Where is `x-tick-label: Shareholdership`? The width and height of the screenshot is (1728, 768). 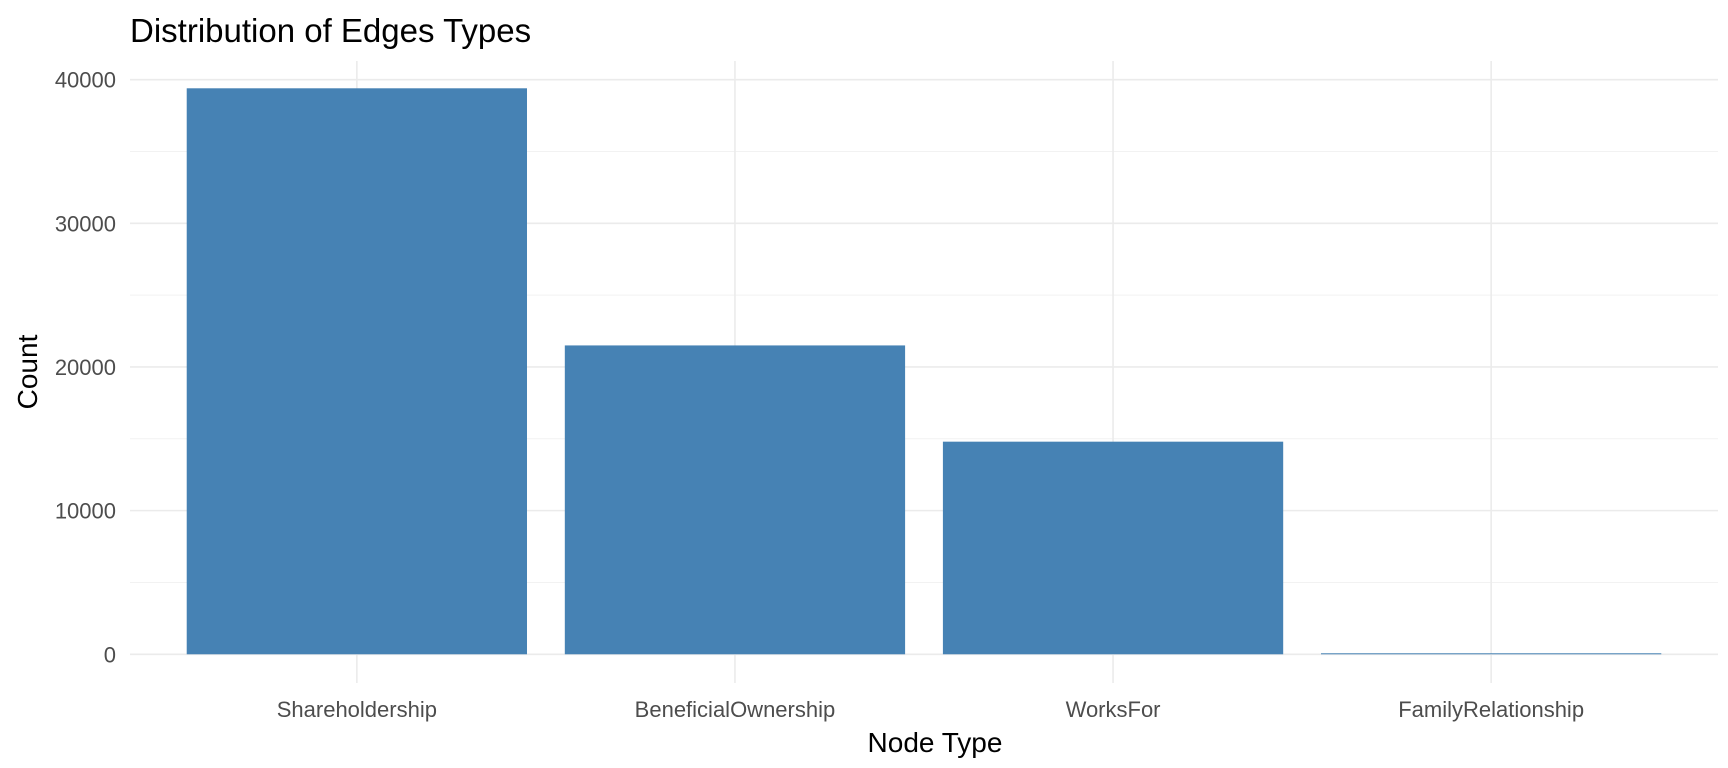 x-tick-label: Shareholdership is located at coordinates (357, 709).